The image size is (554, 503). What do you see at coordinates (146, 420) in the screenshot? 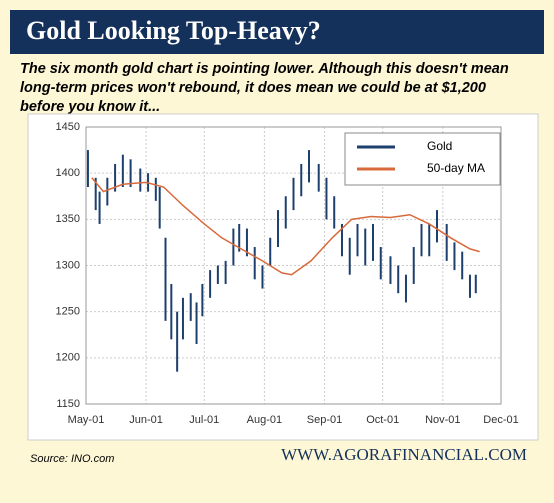
I see `x-tick-label: Jun-01` at bounding box center [146, 420].